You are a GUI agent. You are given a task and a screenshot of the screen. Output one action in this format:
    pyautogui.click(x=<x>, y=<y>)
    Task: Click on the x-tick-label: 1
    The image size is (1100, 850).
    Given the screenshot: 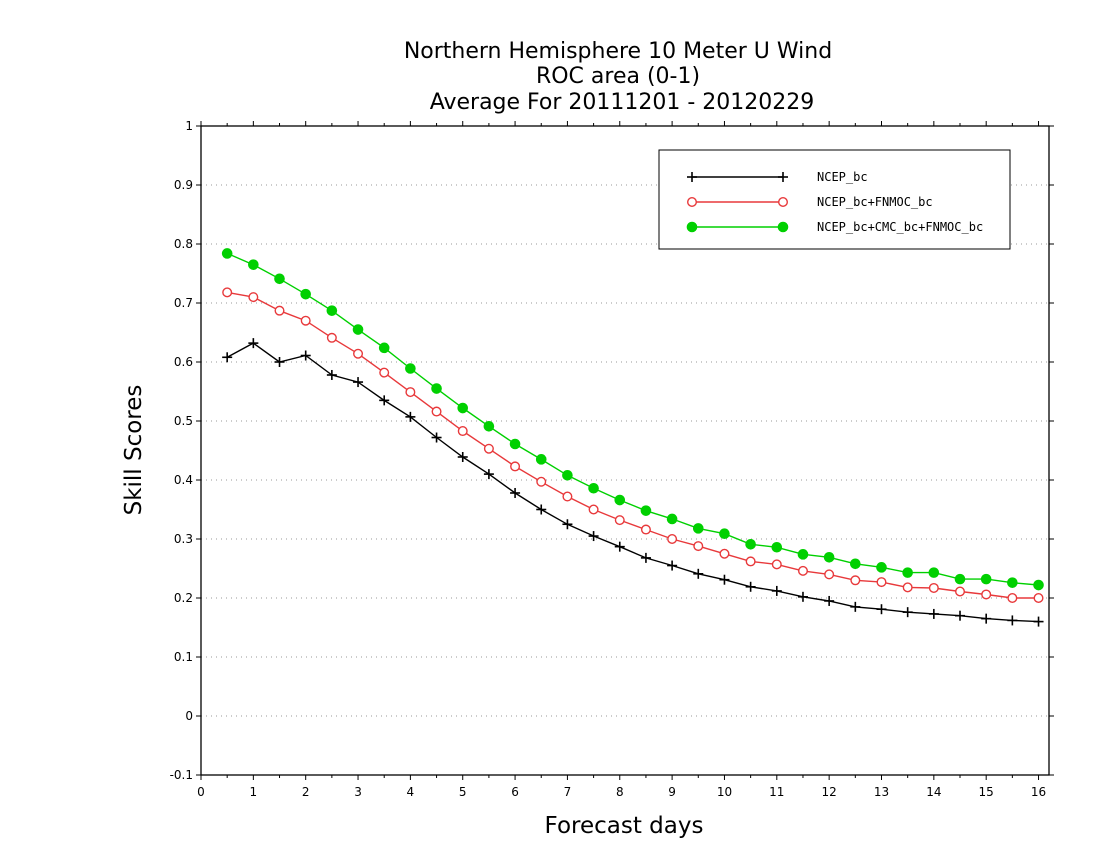 What is the action you would take?
    pyautogui.click(x=254, y=792)
    